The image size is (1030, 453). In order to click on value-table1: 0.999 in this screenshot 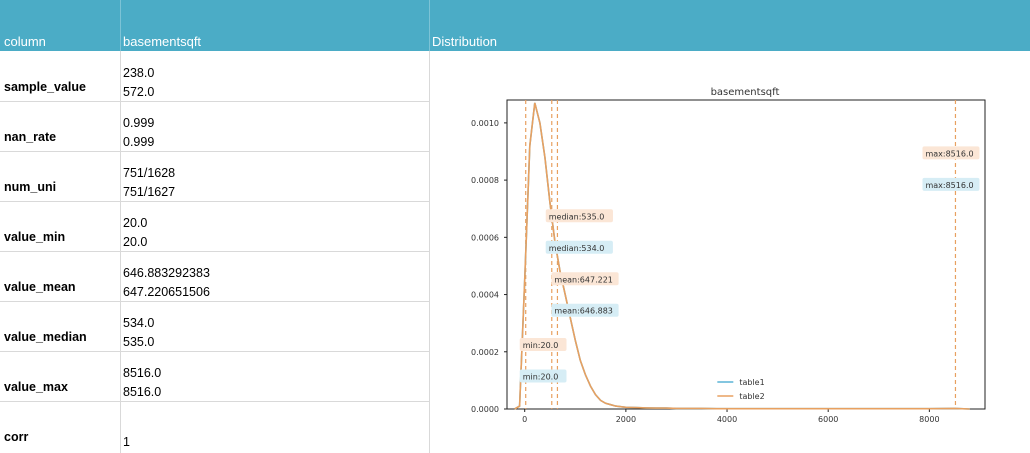, I will do `click(139, 123)`.